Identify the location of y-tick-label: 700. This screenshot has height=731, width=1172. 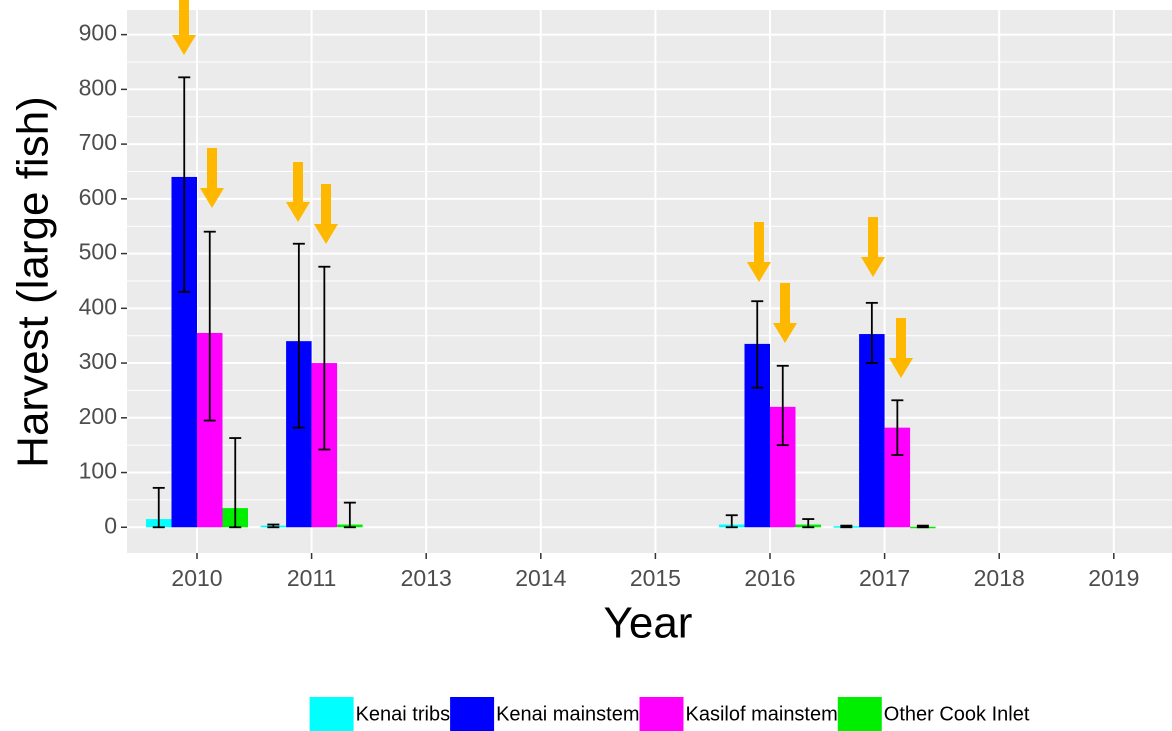
(98, 142).